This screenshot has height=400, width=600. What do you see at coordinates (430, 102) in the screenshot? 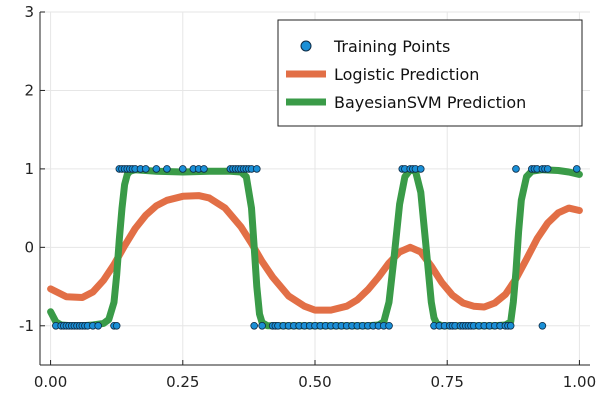
I see `legend-label: BayesianSVM Prediction` at bounding box center [430, 102].